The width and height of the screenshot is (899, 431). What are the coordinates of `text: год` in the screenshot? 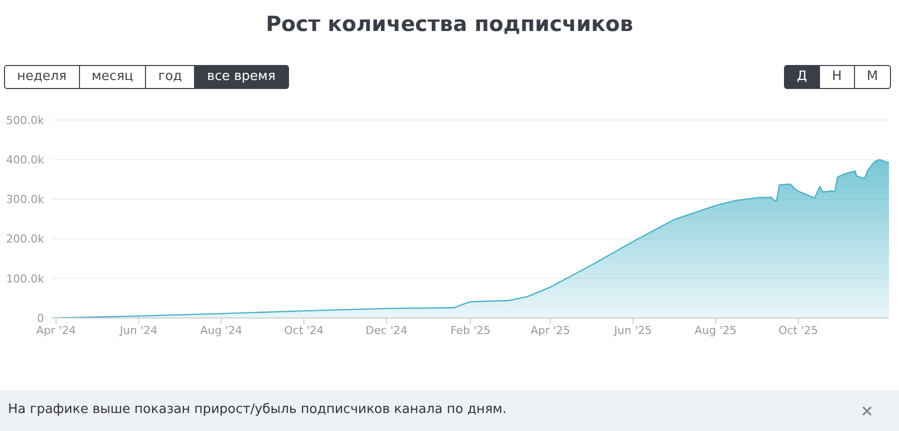 It's located at (170, 77).